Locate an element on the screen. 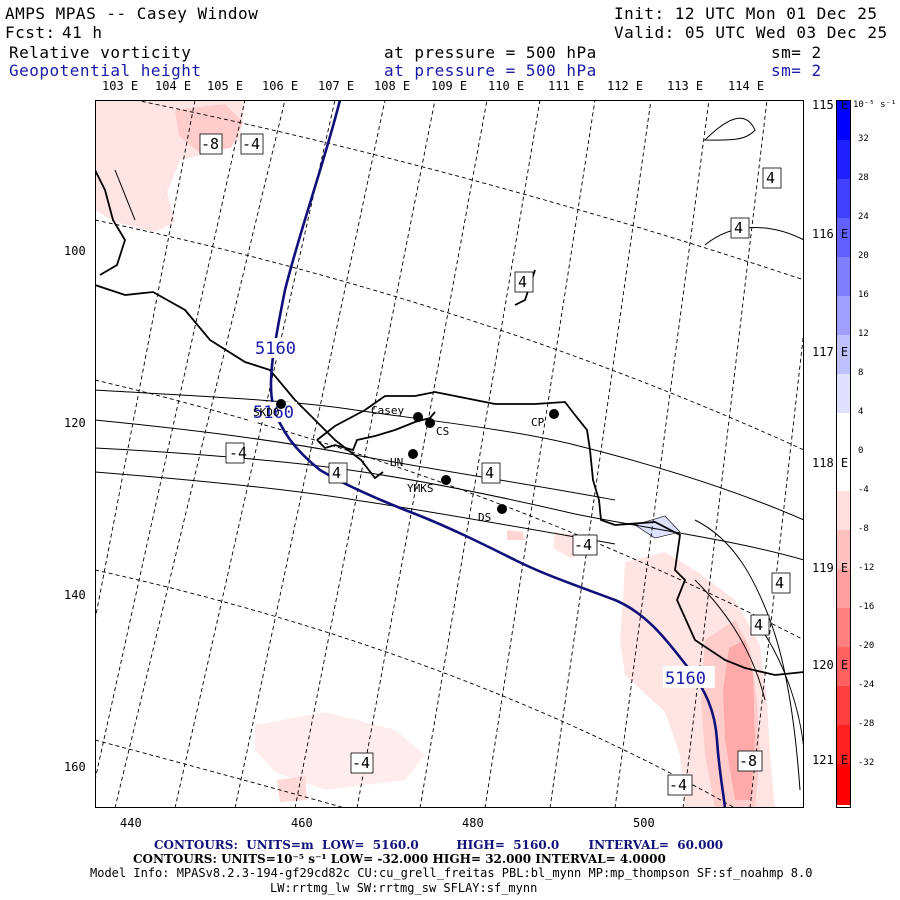 This screenshot has height=900, width=900. colorbar-label: 8 is located at coordinates (861, 373).